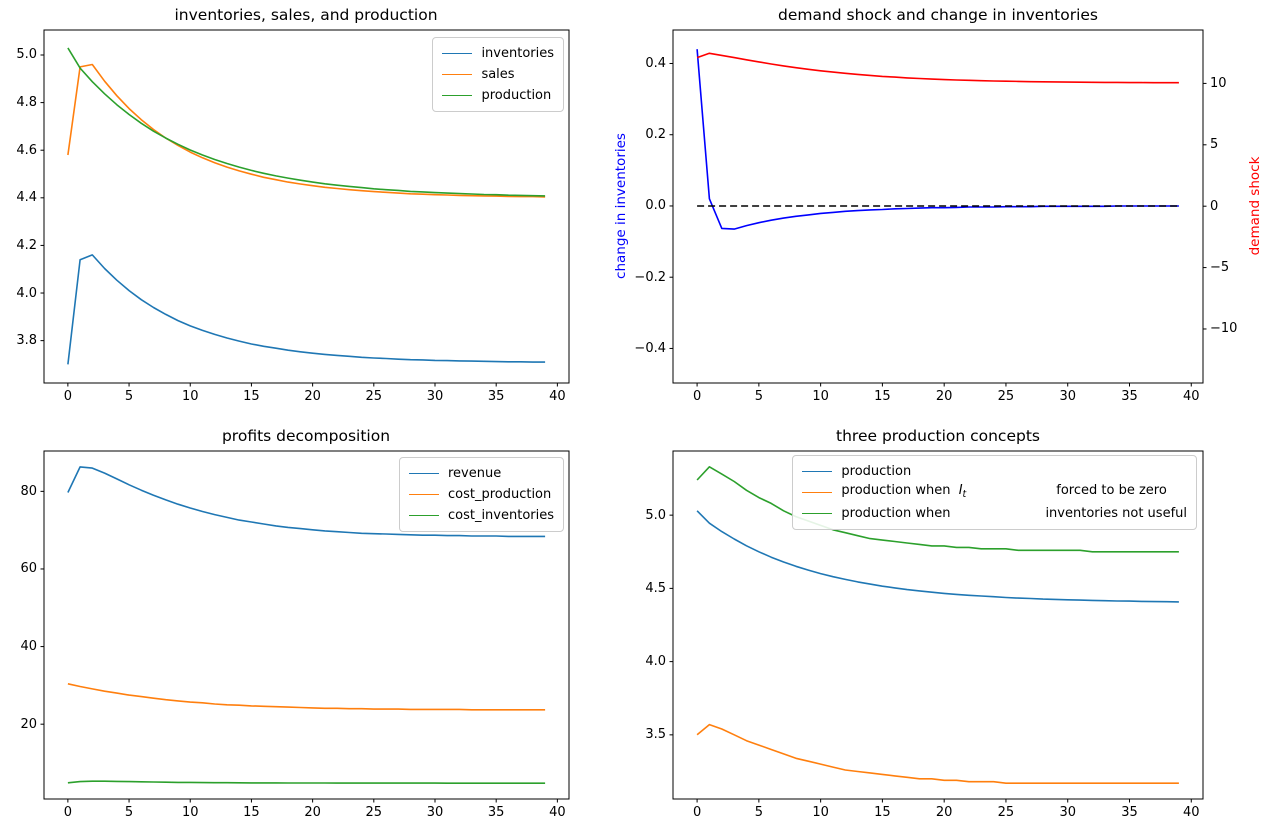  I want to click on legend-label: sales, so click(498, 74).